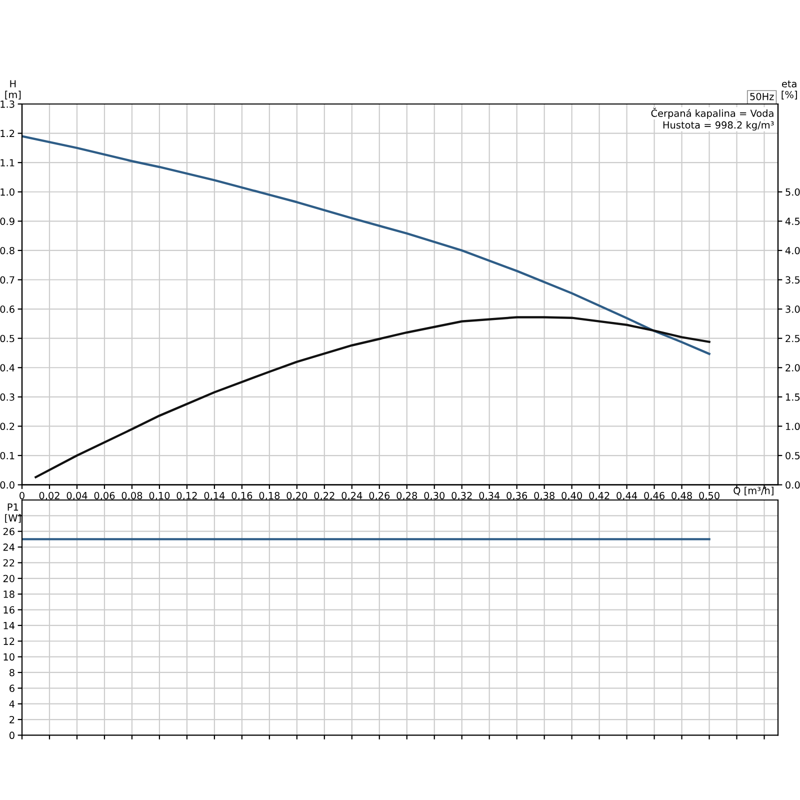 The image size is (800, 800). I want to click on y-tick-label: 0.7, so click(7, 280).